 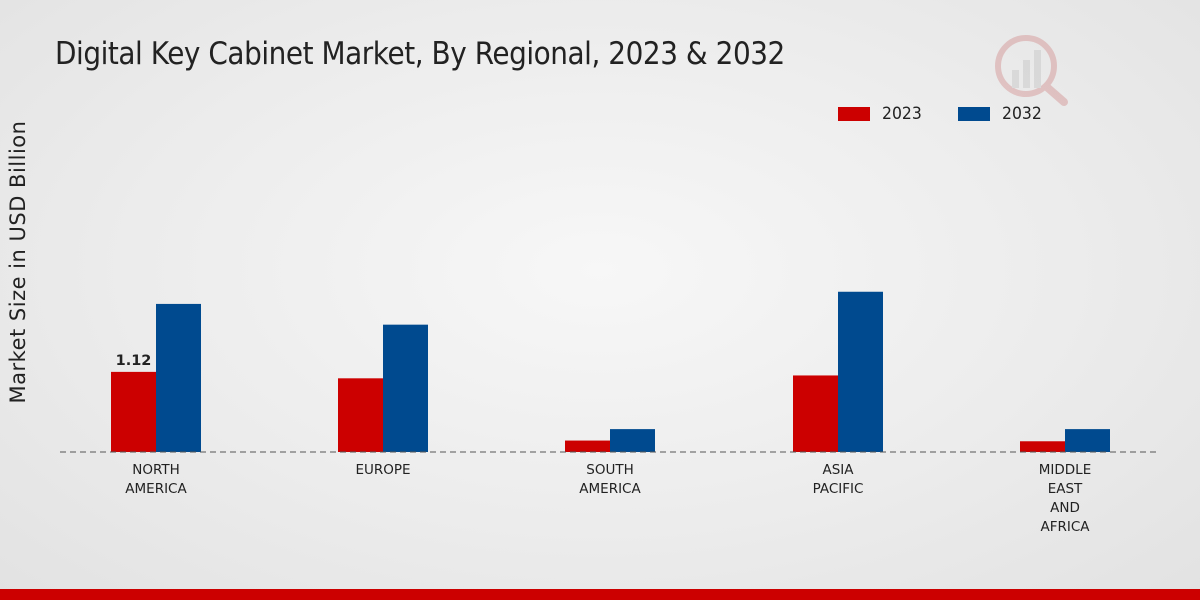 I want to click on legend-swatch-2032, so click(x=974, y=114).